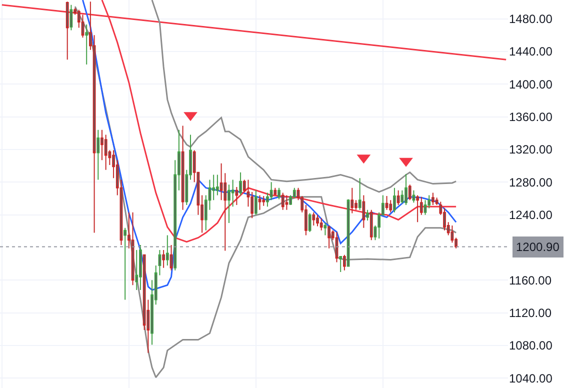 The image size is (568, 388). What do you see at coordinates (531, 19) in the screenshot?
I see `y-tick-label: 1480.00` at bounding box center [531, 19].